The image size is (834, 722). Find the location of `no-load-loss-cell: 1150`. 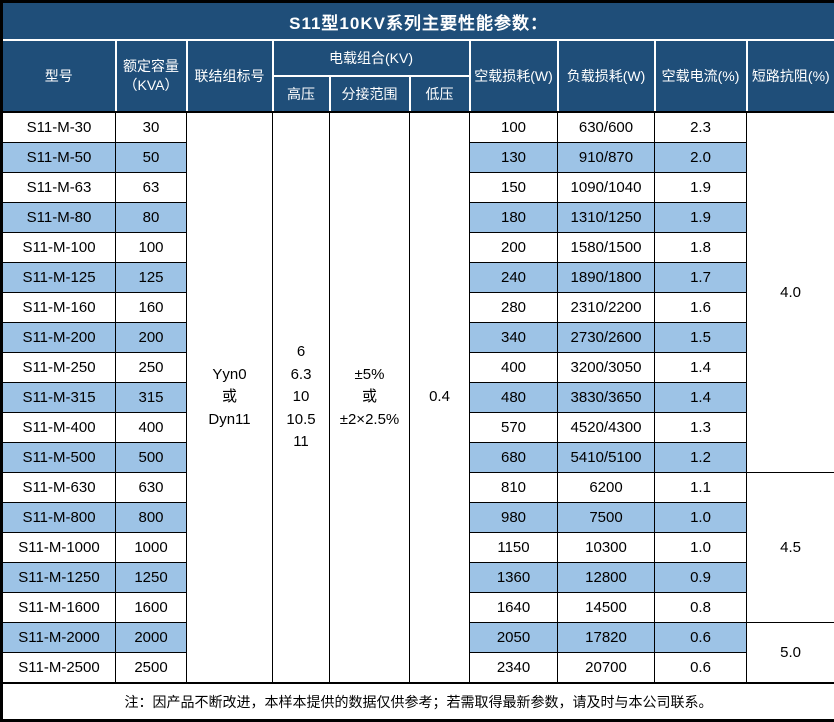

no-load-loss-cell: 1150 is located at coordinates (514, 548).